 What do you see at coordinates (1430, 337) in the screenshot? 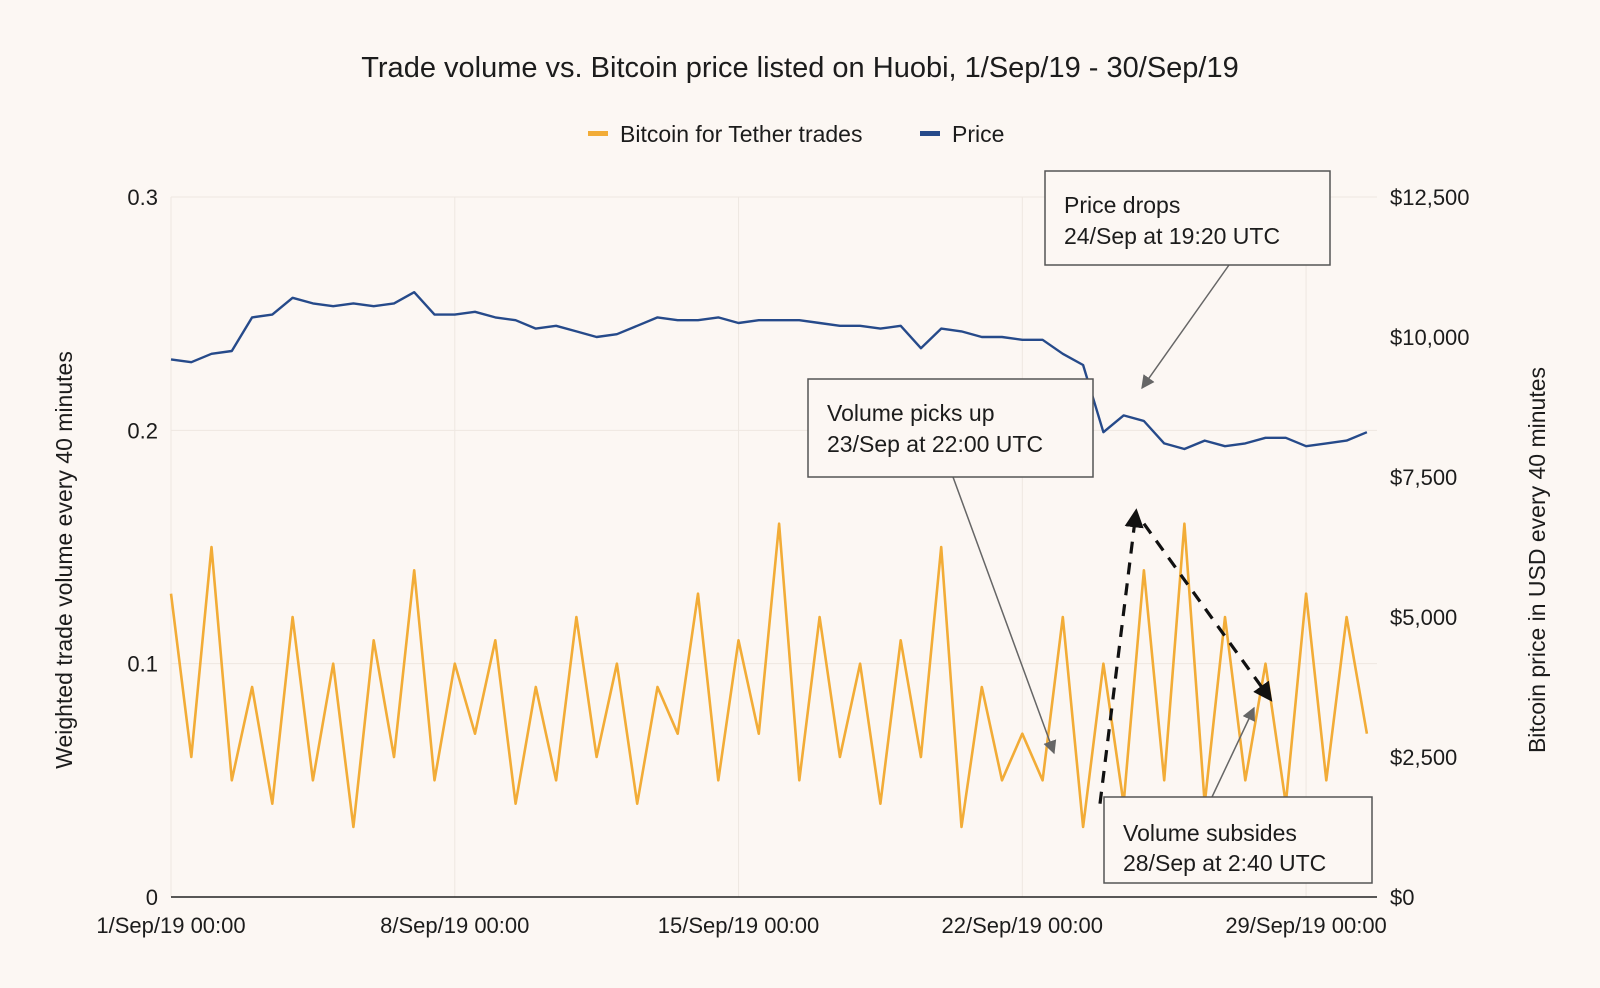
I see `right-y-tick-label: $10,000` at bounding box center [1430, 337].